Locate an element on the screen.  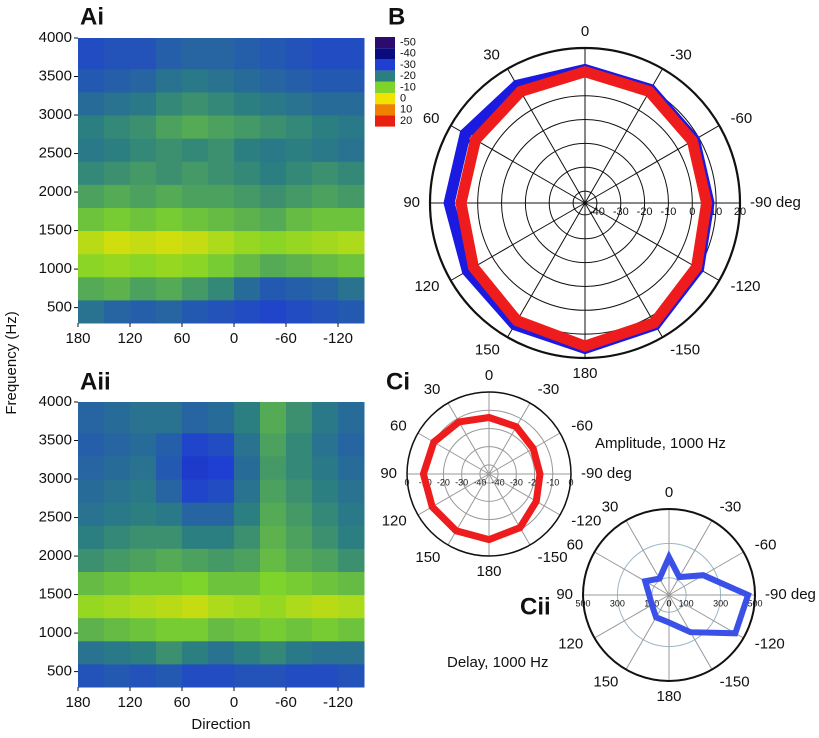
y-tick-label: 1500 is located at coordinates (55, 594).